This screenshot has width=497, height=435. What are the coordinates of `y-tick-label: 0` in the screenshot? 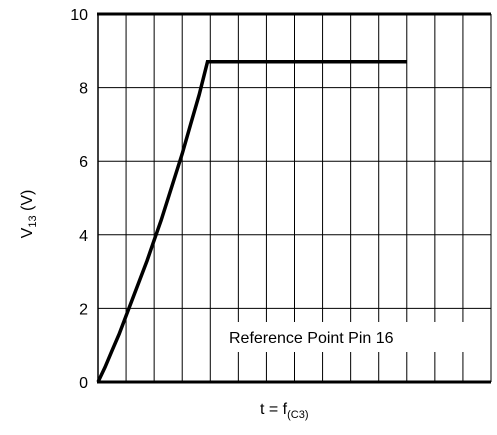 It's located at (83, 383).